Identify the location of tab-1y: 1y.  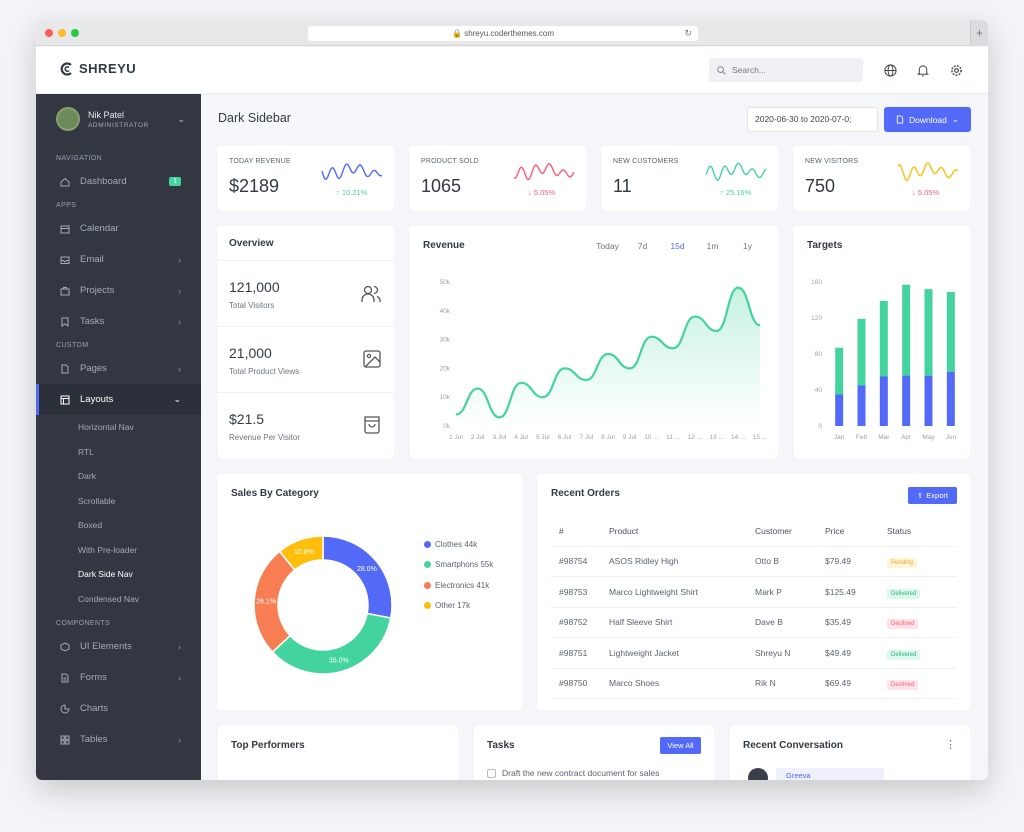
(747, 246).